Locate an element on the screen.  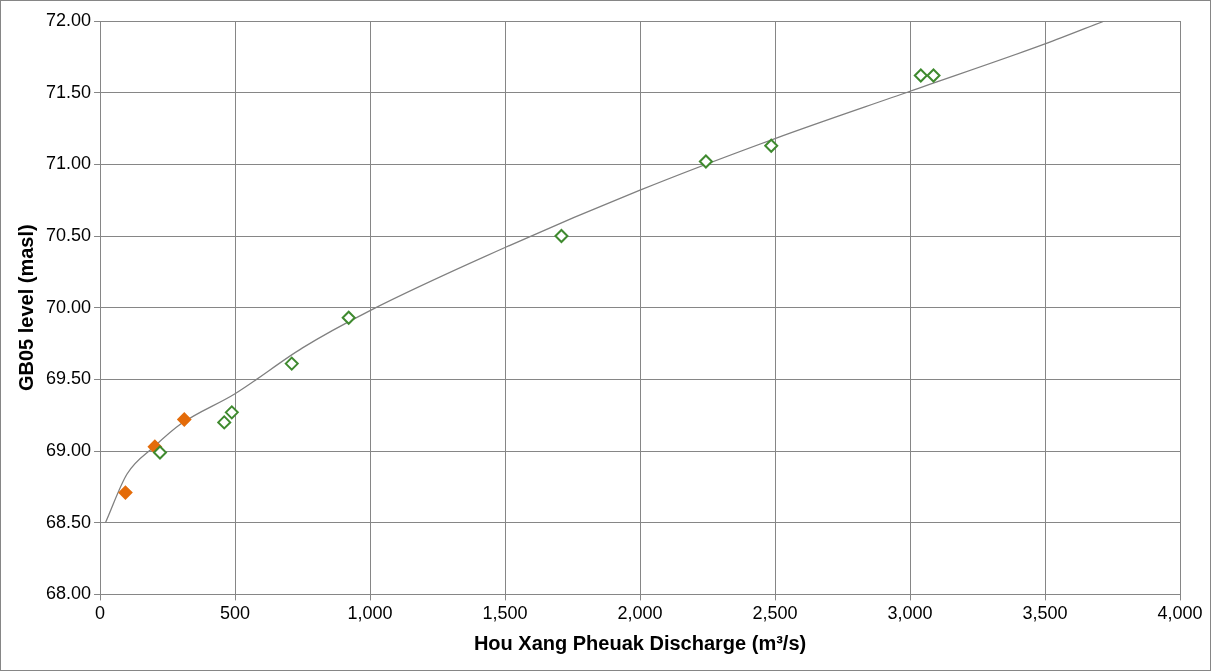
x-tick-label: 1,000 is located at coordinates (370, 613).